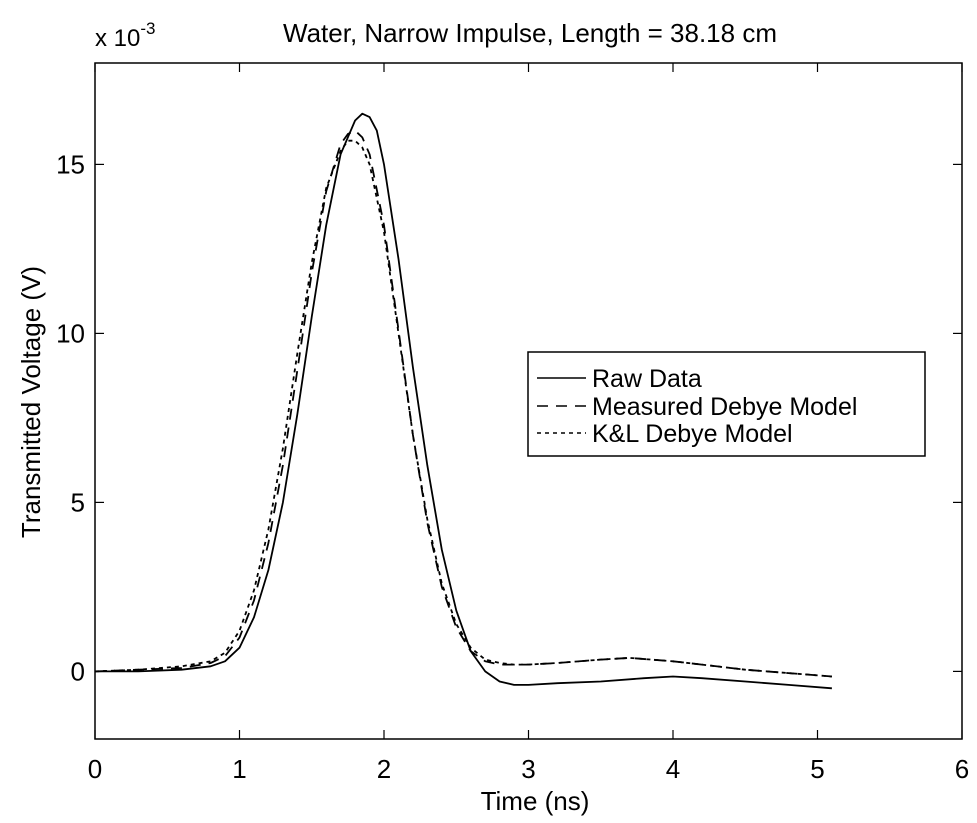 The height and width of the screenshot is (823, 977). Describe the element at coordinates (724, 407) in the screenshot. I see `legend-label-measured-debye-model: Measured Debye Model` at that location.